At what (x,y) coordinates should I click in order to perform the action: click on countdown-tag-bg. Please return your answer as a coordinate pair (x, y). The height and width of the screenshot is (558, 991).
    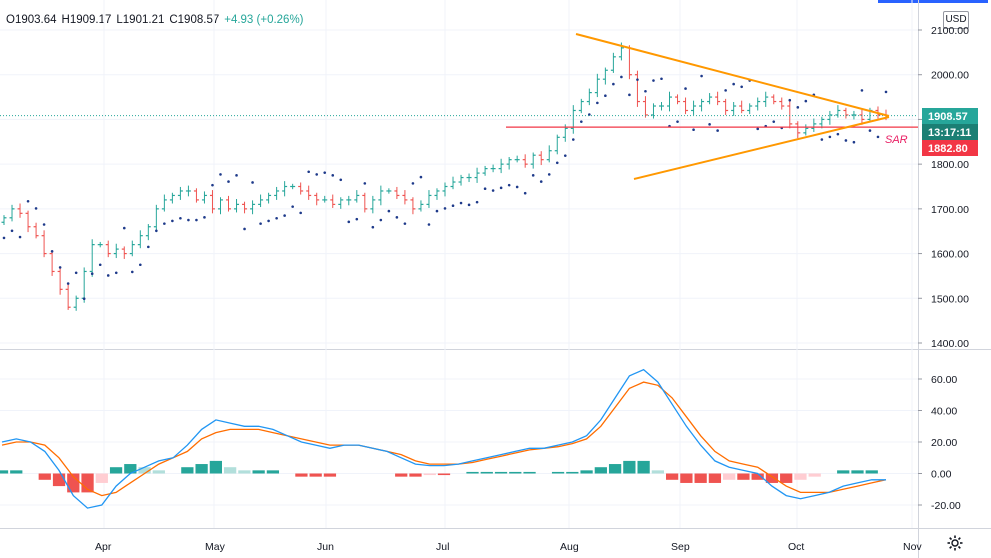
    Looking at the image, I should click on (950, 132).